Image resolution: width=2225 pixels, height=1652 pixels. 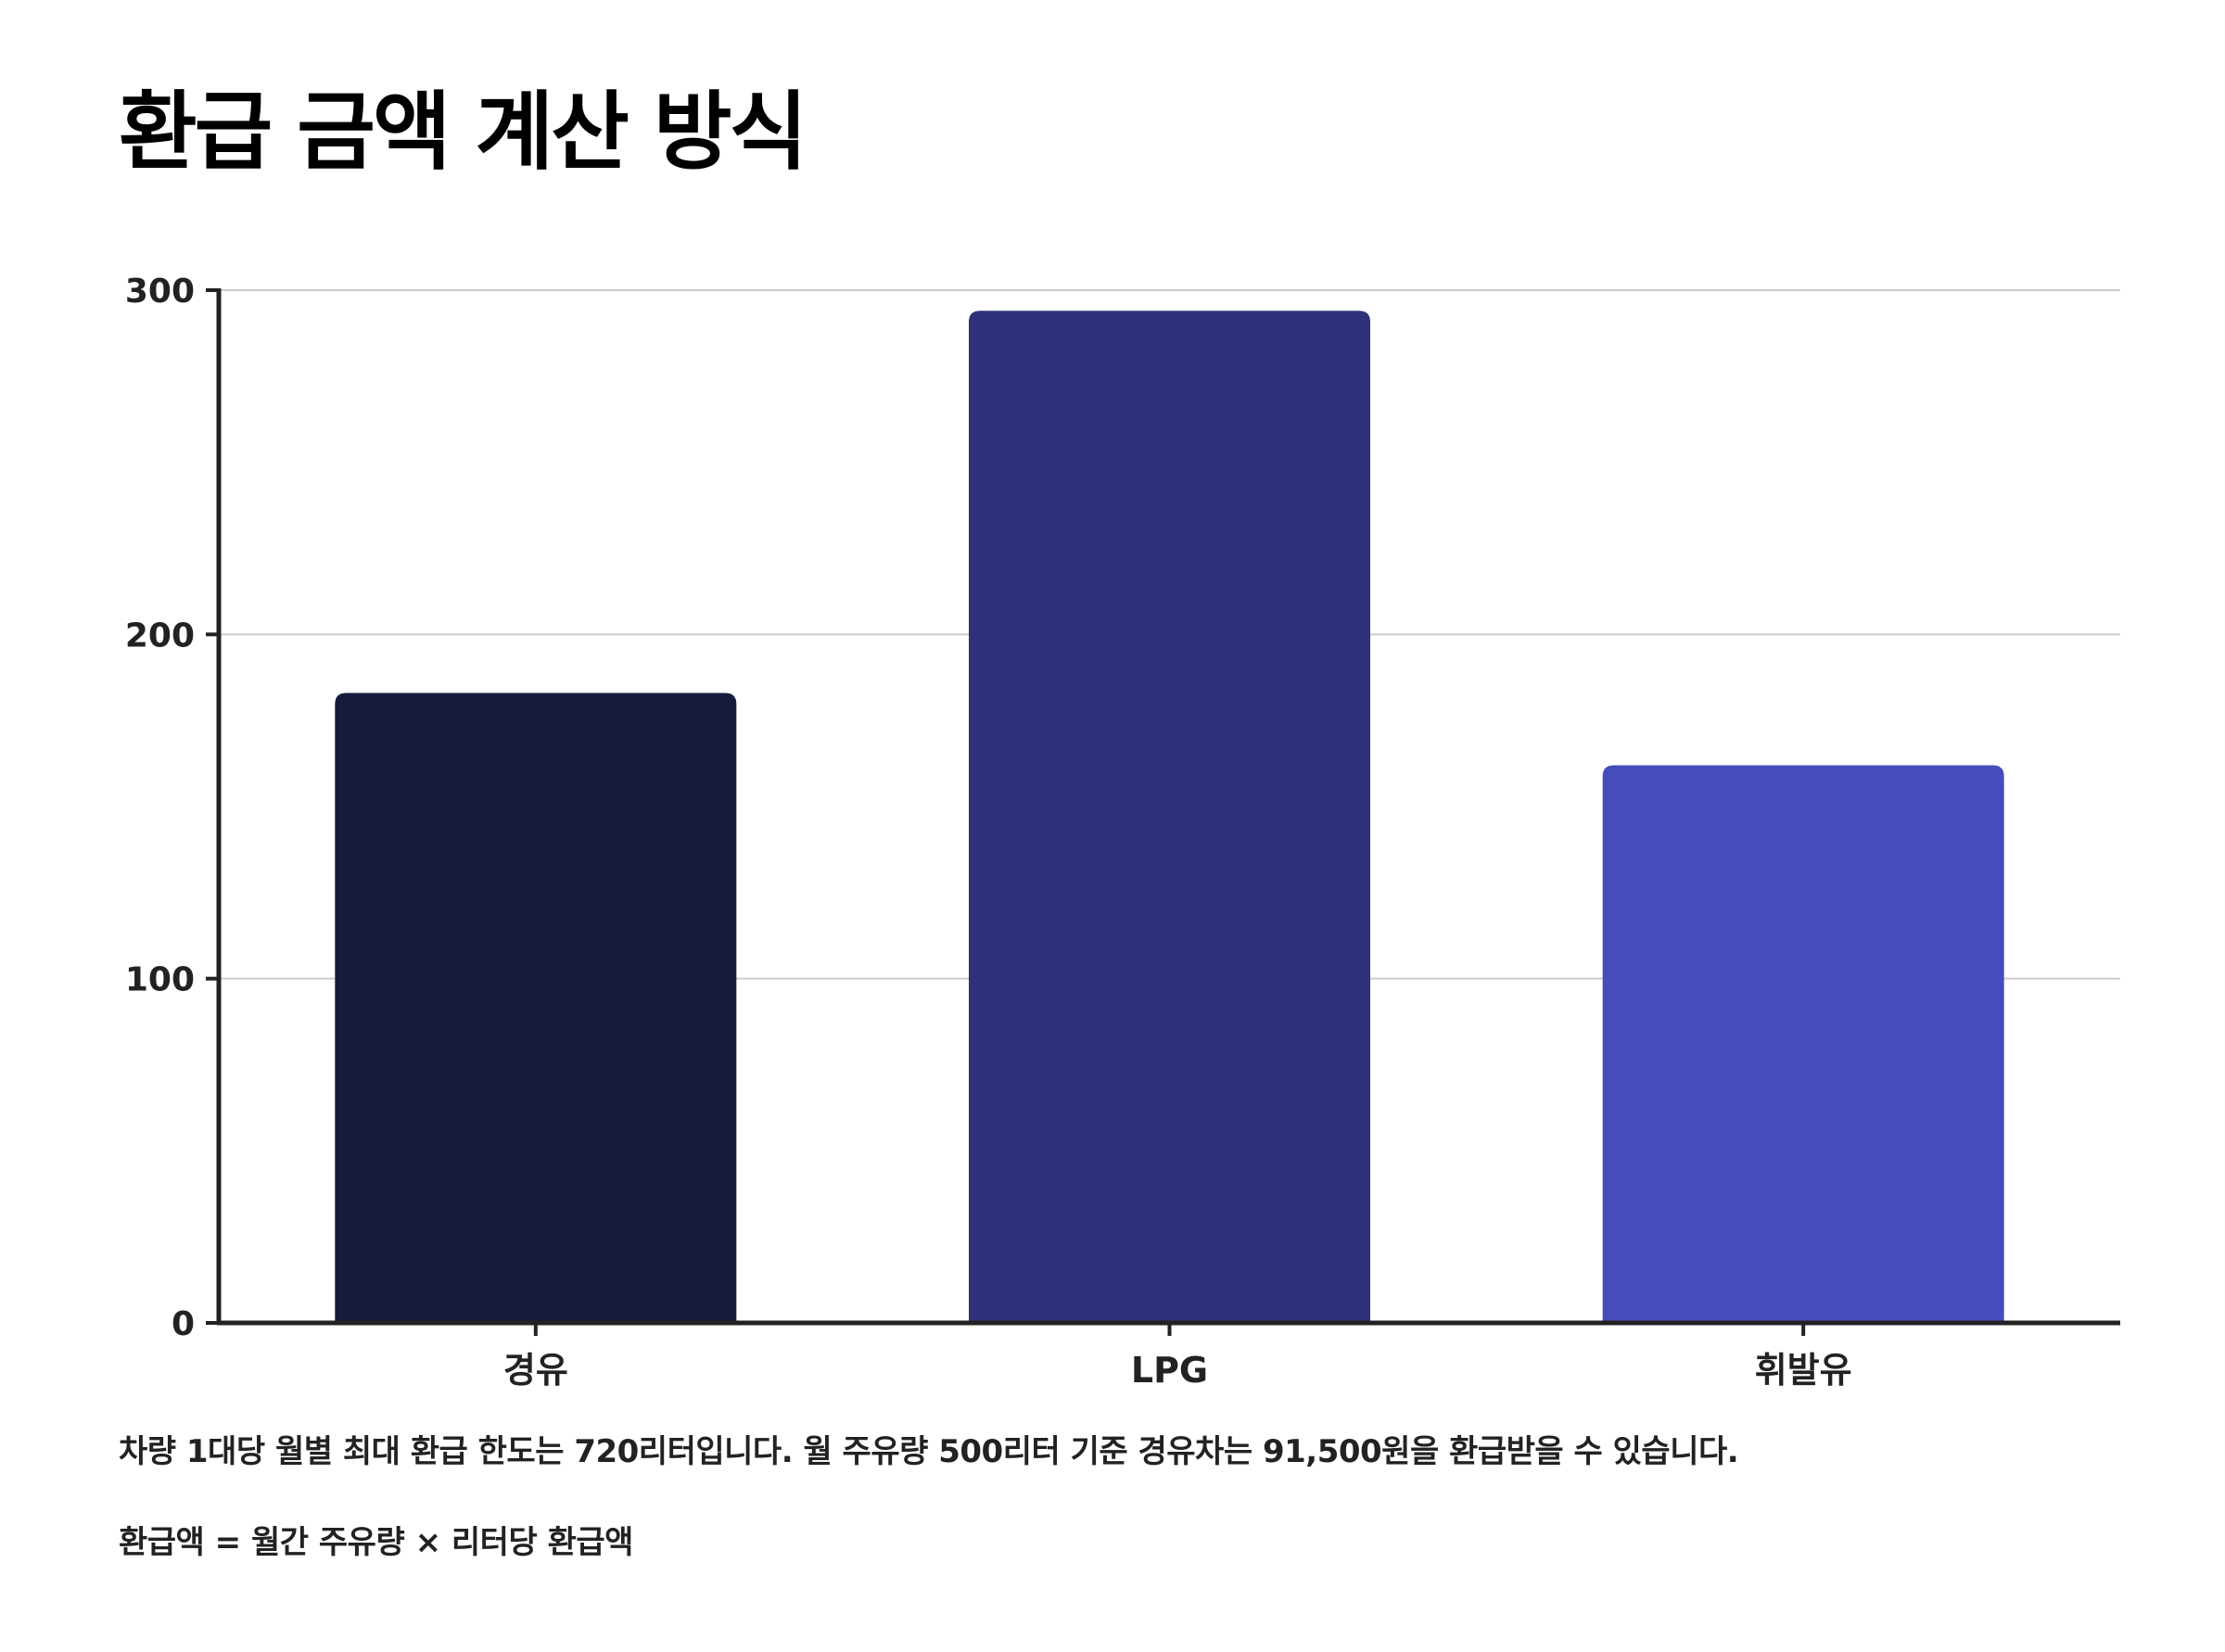 I want to click on y-tick-labels: 0 100 200 300, so click(x=160, y=808).